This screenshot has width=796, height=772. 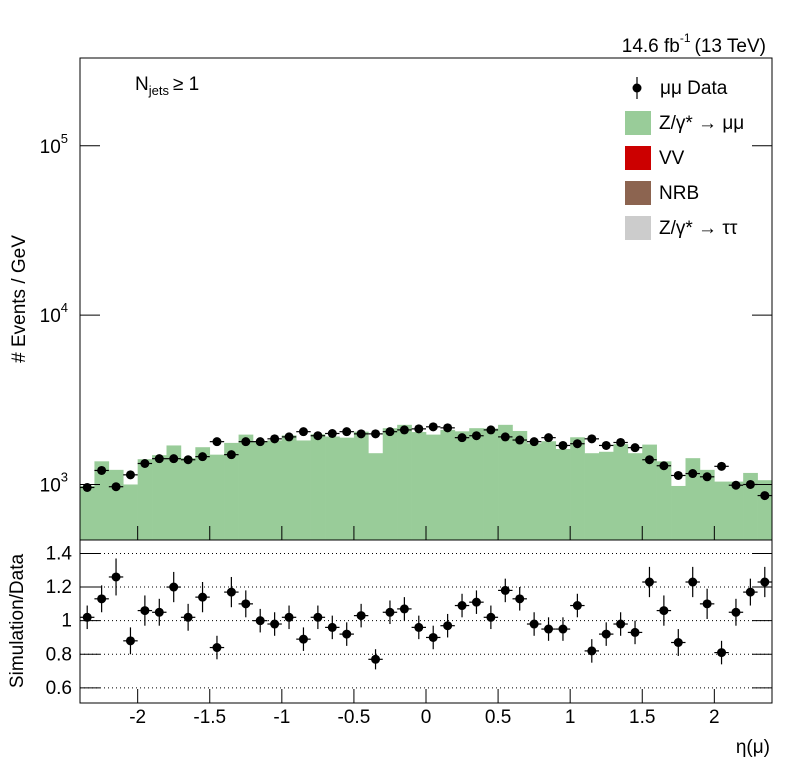 I want to click on y-axis-title: Simulation/Data, so click(x=17, y=621).